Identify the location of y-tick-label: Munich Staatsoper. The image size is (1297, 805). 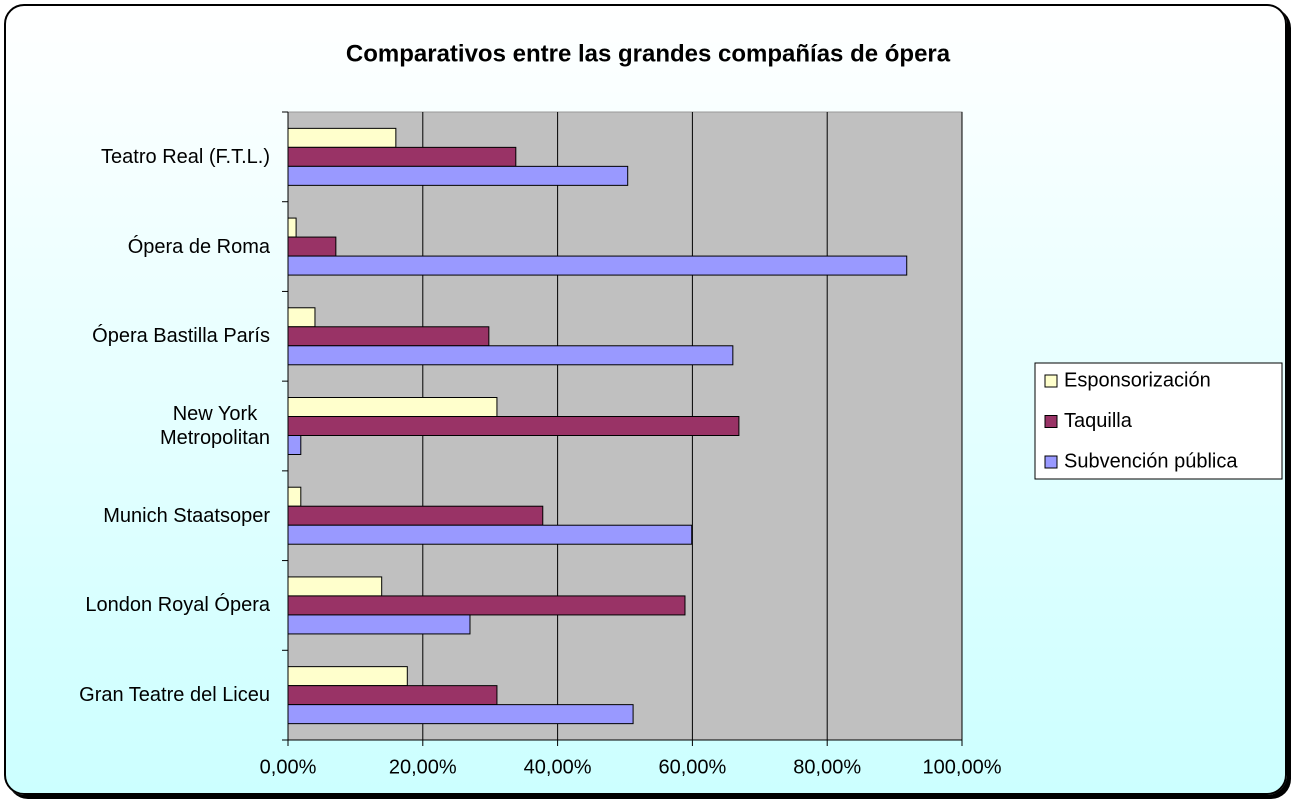
(135, 516).